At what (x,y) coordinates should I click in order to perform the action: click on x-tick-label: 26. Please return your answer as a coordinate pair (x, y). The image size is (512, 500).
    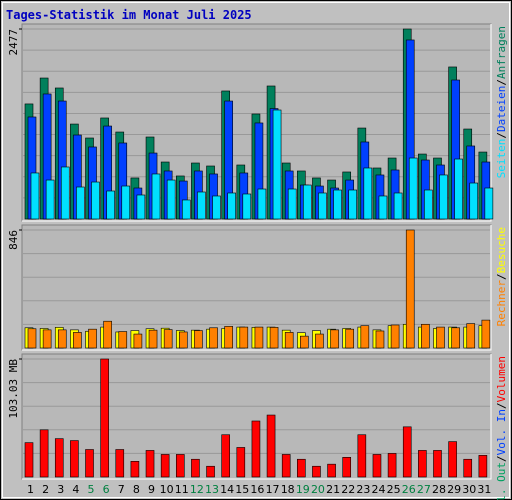
    Looking at the image, I should click on (409, 489).